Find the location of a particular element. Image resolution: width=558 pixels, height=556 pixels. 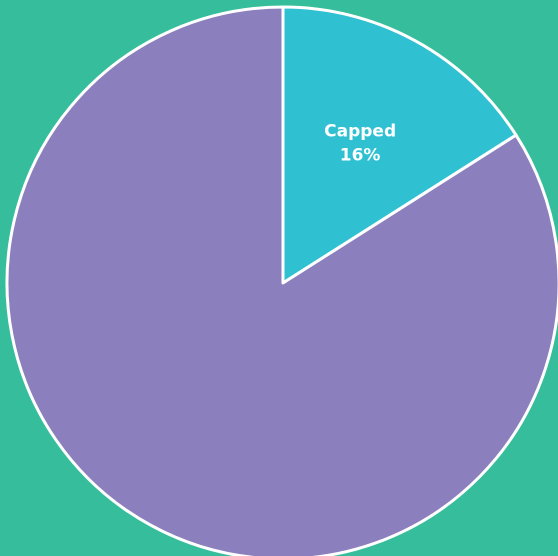

pie-labels: Capped 16% is located at coordinates (360, 144).